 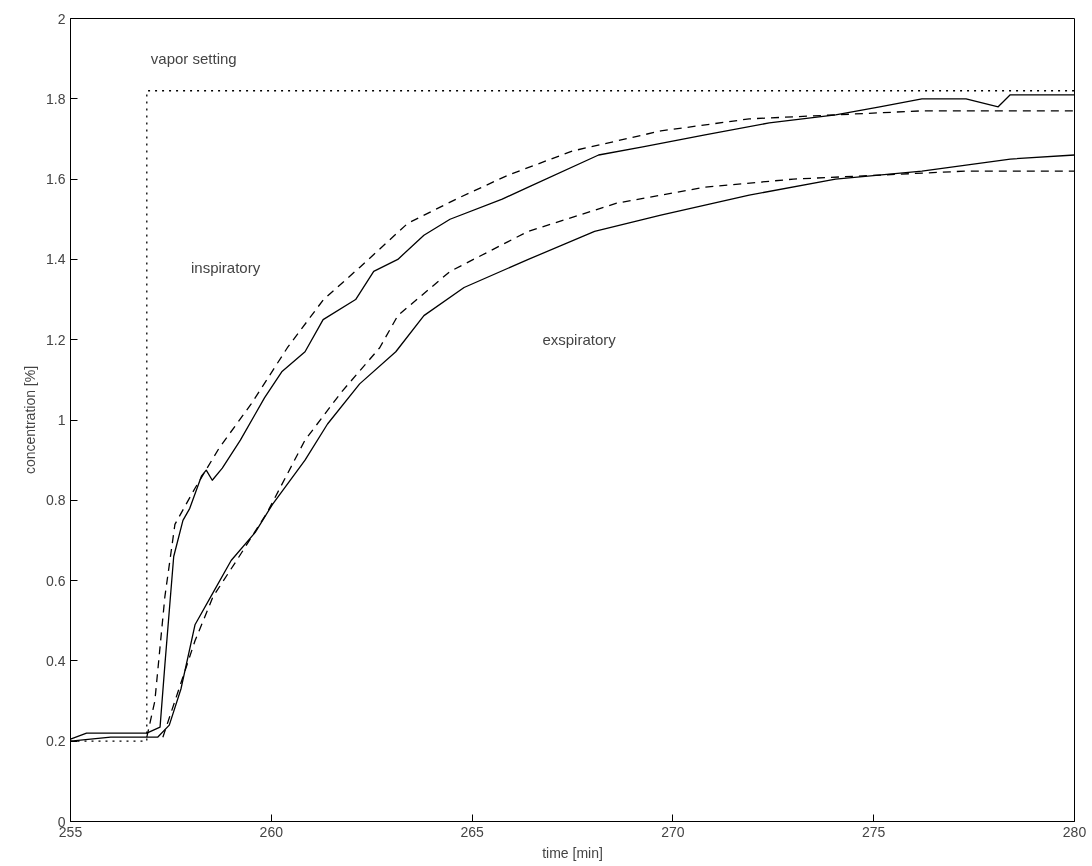 What do you see at coordinates (56, 580) in the screenshot?
I see `y-tick-label: 0.6` at bounding box center [56, 580].